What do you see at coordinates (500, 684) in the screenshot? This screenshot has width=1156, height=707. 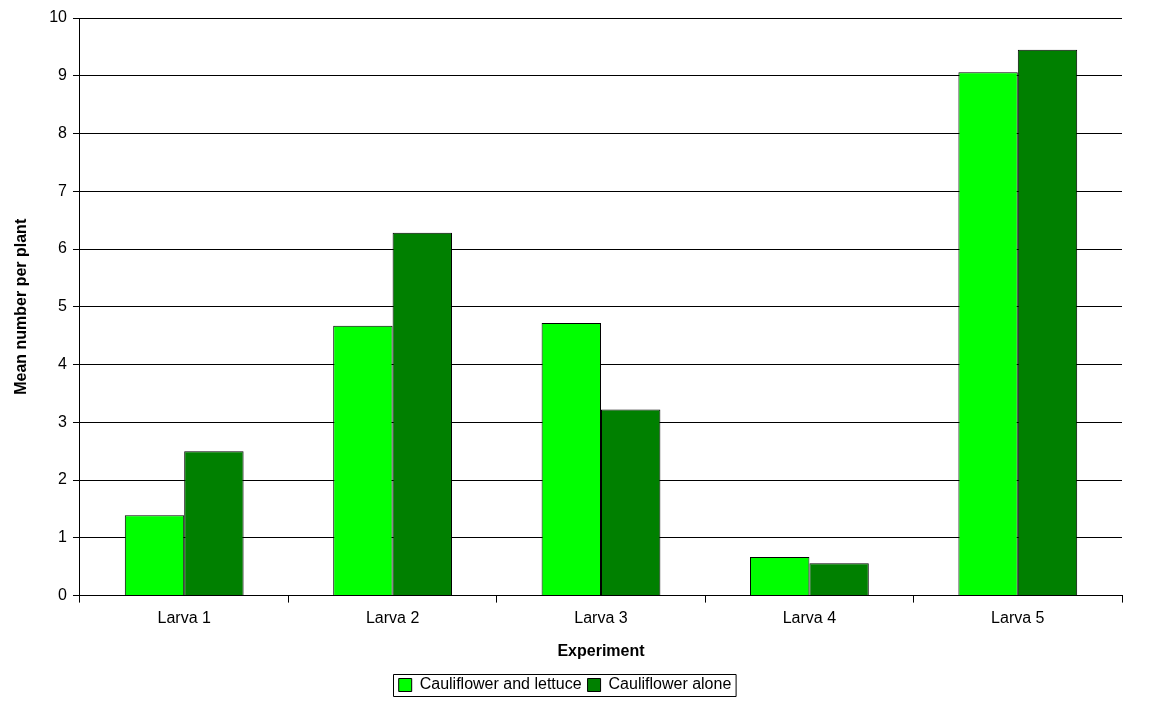 I see `legend-label: Cauliflower and lettuce` at bounding box center [500, 684].